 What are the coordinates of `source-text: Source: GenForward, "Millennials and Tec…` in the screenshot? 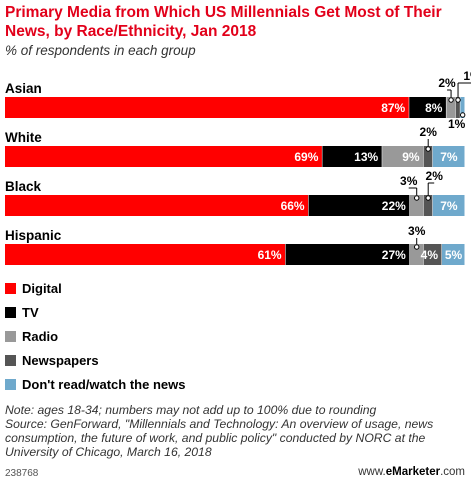 It's located at (219, 438).